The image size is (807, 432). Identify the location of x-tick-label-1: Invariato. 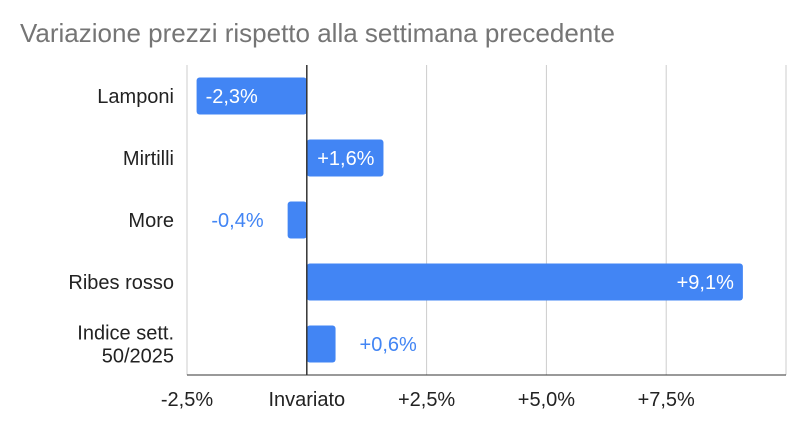
(306, 400).